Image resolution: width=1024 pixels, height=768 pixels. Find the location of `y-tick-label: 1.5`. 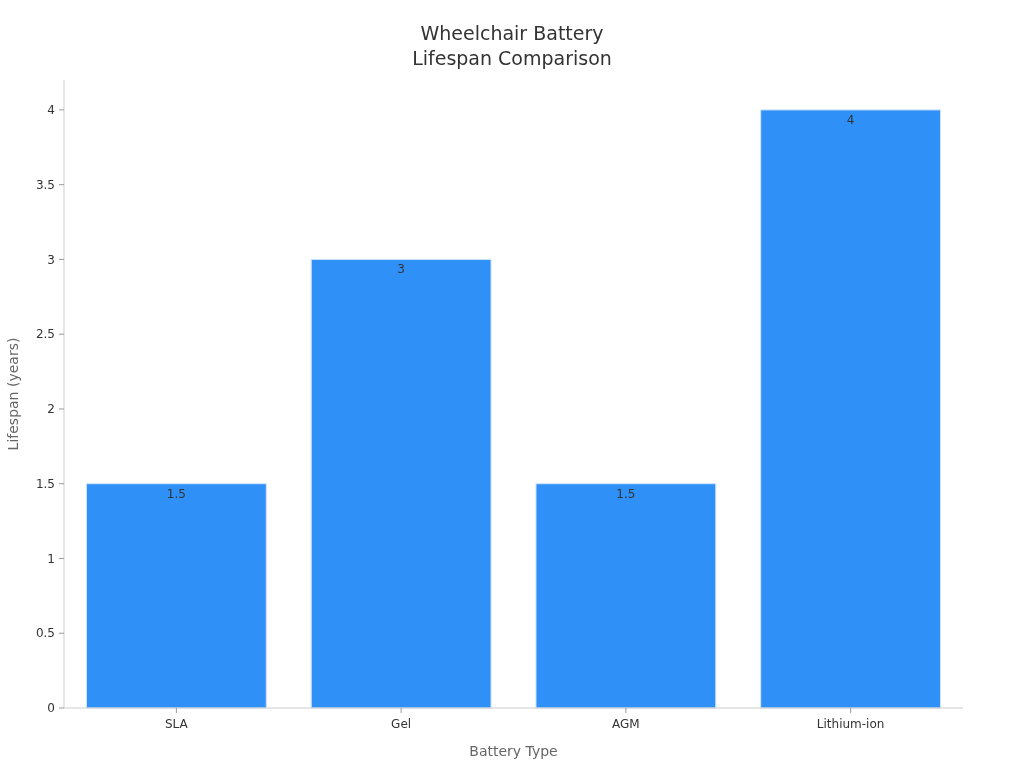

y-tick-label: 1.5 is located at coordinates (45, 483).